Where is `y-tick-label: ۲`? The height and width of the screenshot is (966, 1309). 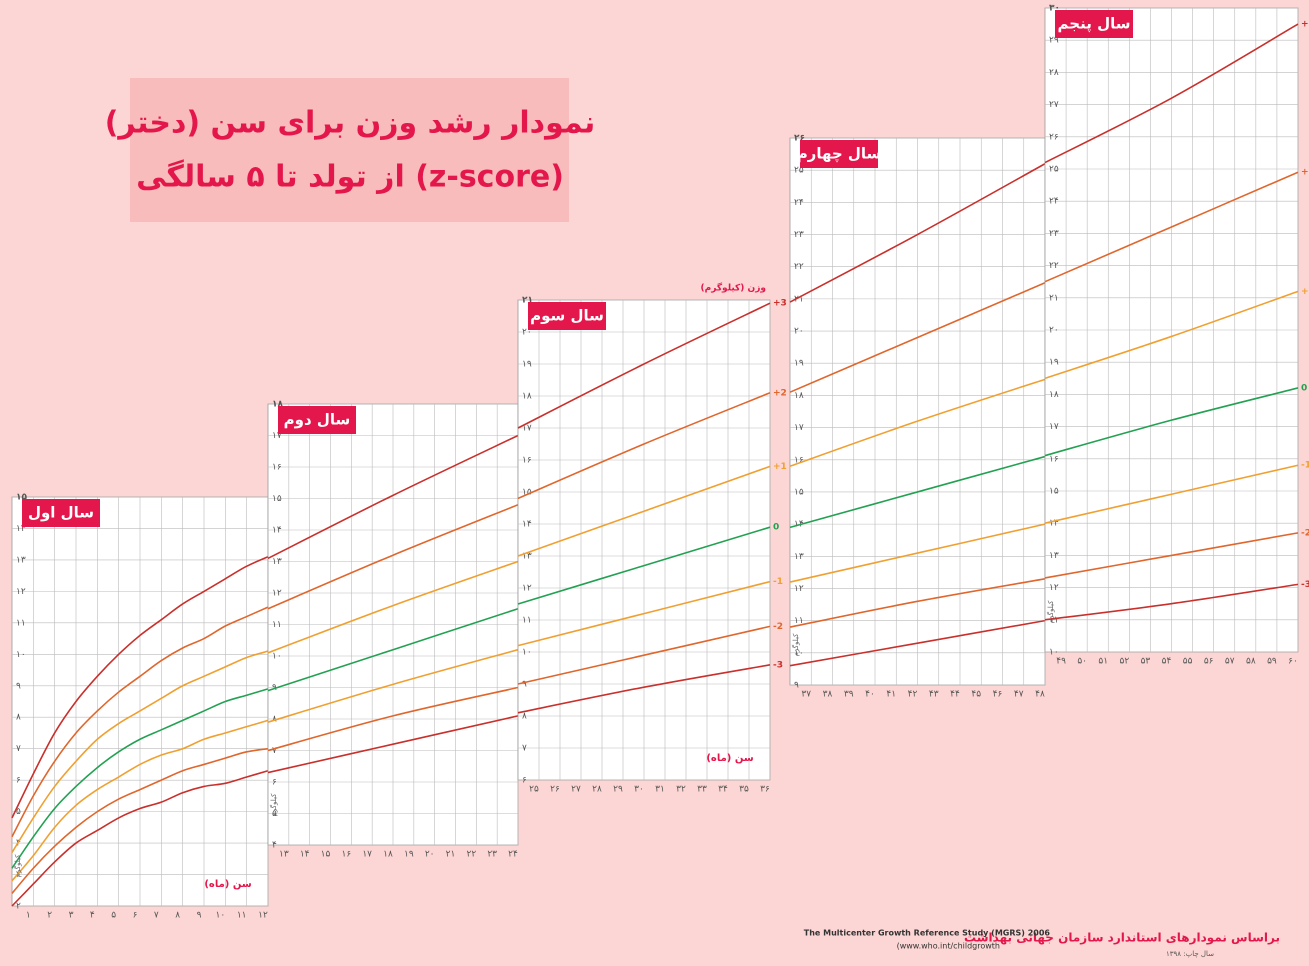
y-tick-label: ۲ is located at coordinates (18, 907).